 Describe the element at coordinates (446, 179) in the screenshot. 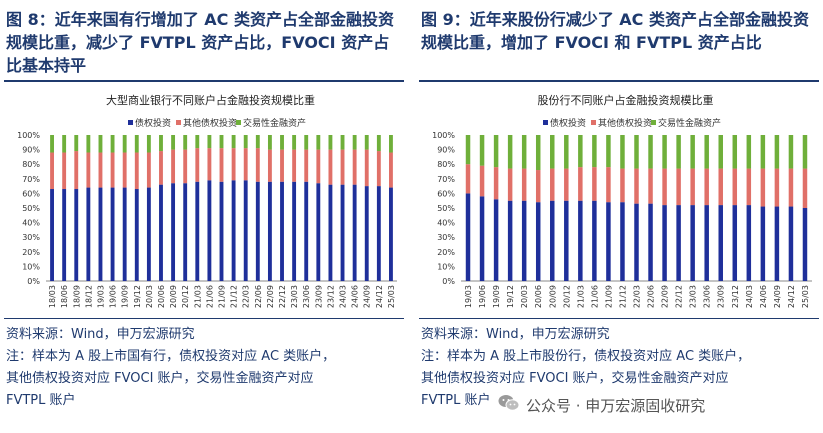

I see `y-tick-label: 70%` at that location.